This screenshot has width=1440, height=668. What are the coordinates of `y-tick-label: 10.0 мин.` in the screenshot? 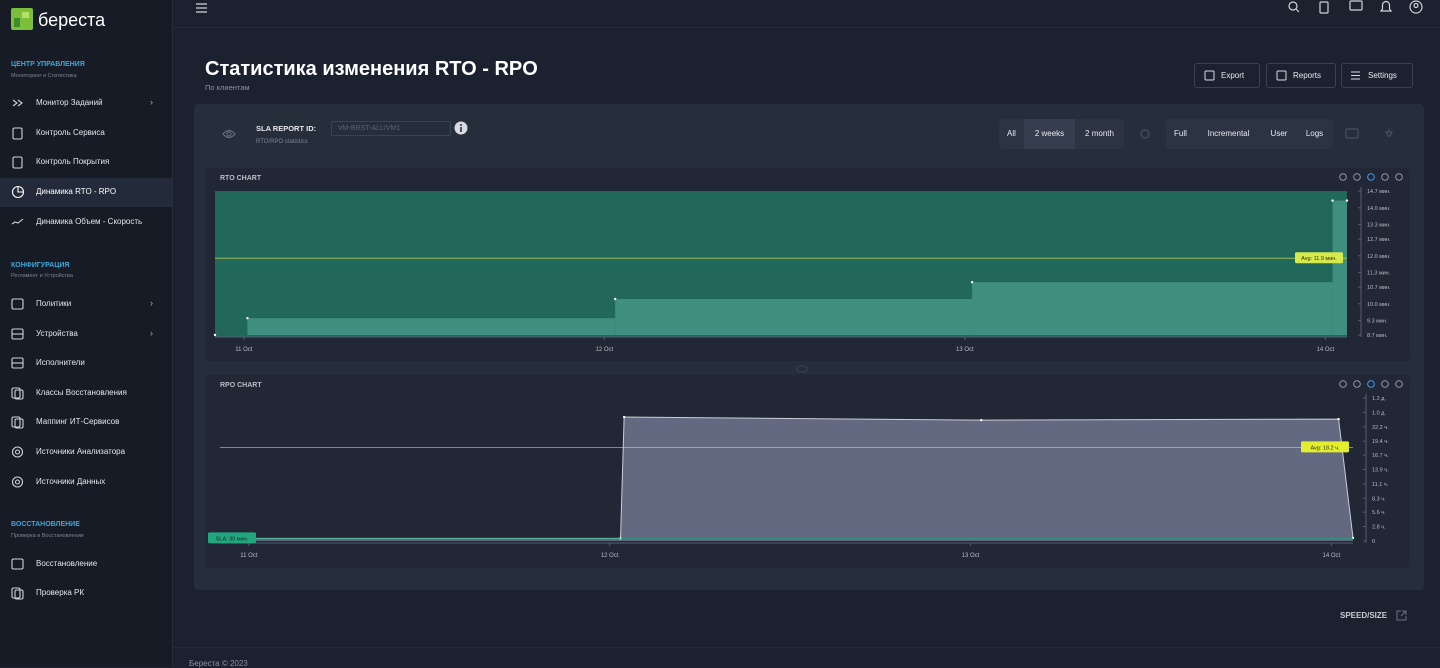 It's located at (1379, 305).